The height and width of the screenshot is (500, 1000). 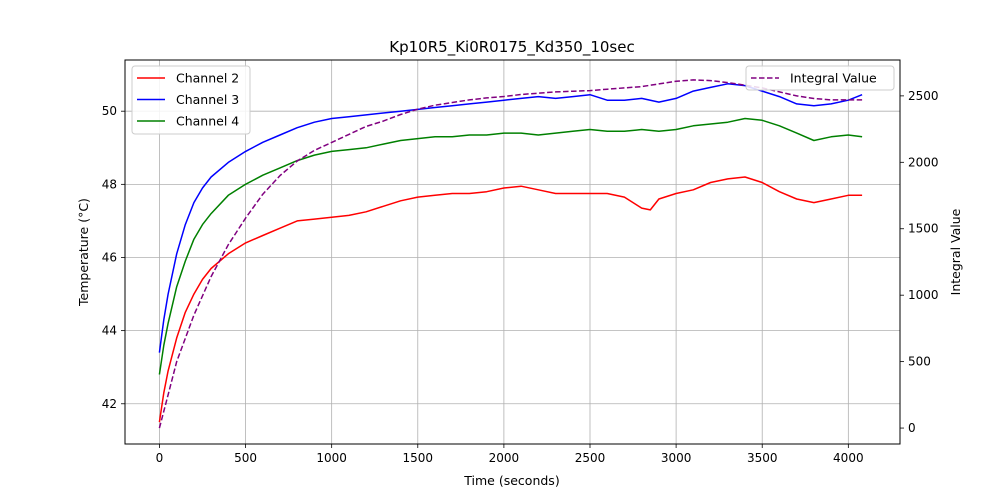 I want to click on legend-label: Integral Value, so click(x=833, y=78).